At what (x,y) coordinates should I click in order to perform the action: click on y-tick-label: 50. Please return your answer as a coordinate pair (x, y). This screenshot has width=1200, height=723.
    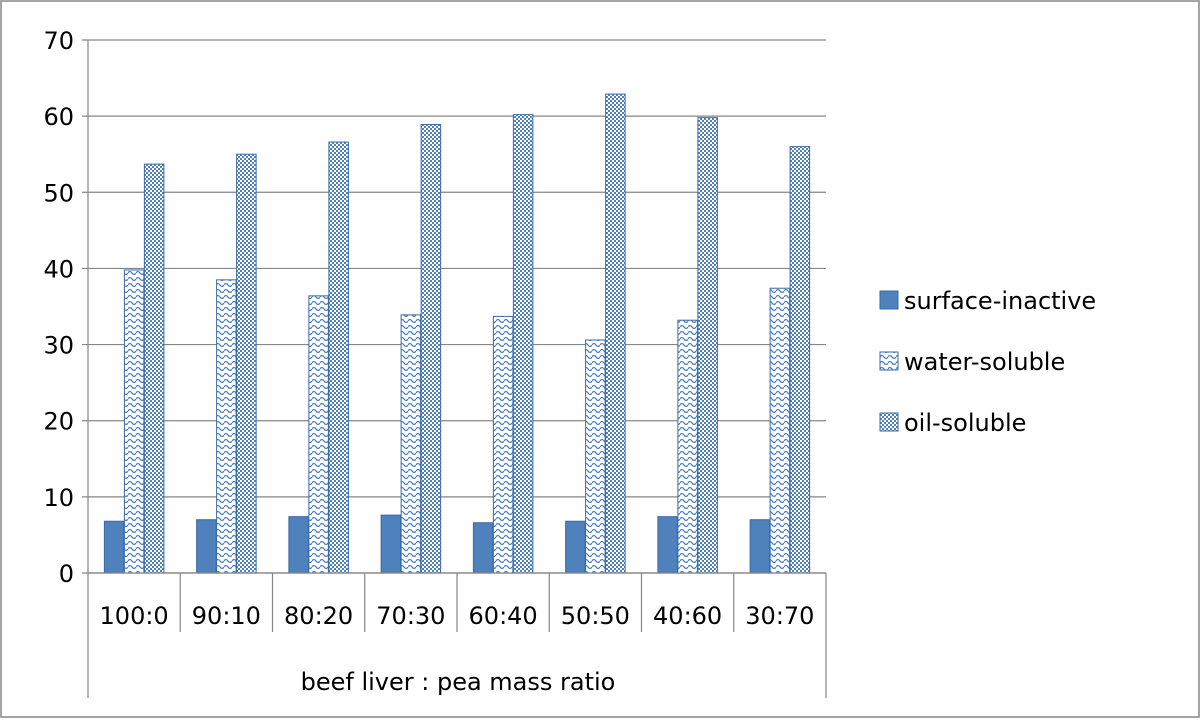
    Looking at the image, I should click on (58, 193).